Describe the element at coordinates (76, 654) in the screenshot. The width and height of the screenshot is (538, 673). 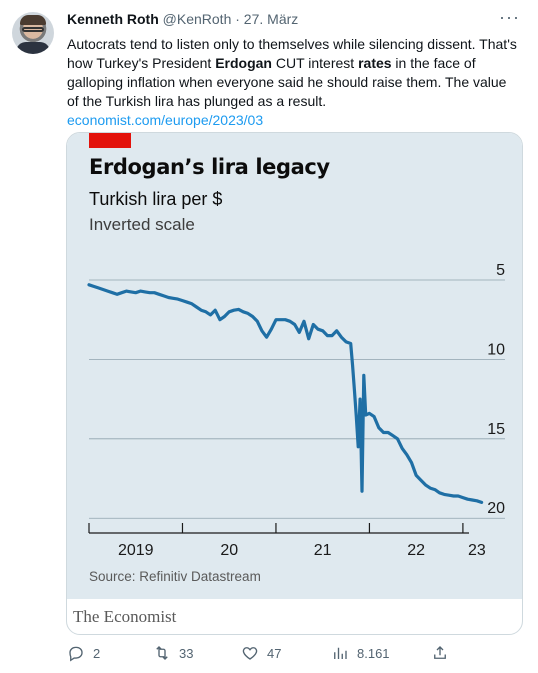
I see `reply-icon` at that location.